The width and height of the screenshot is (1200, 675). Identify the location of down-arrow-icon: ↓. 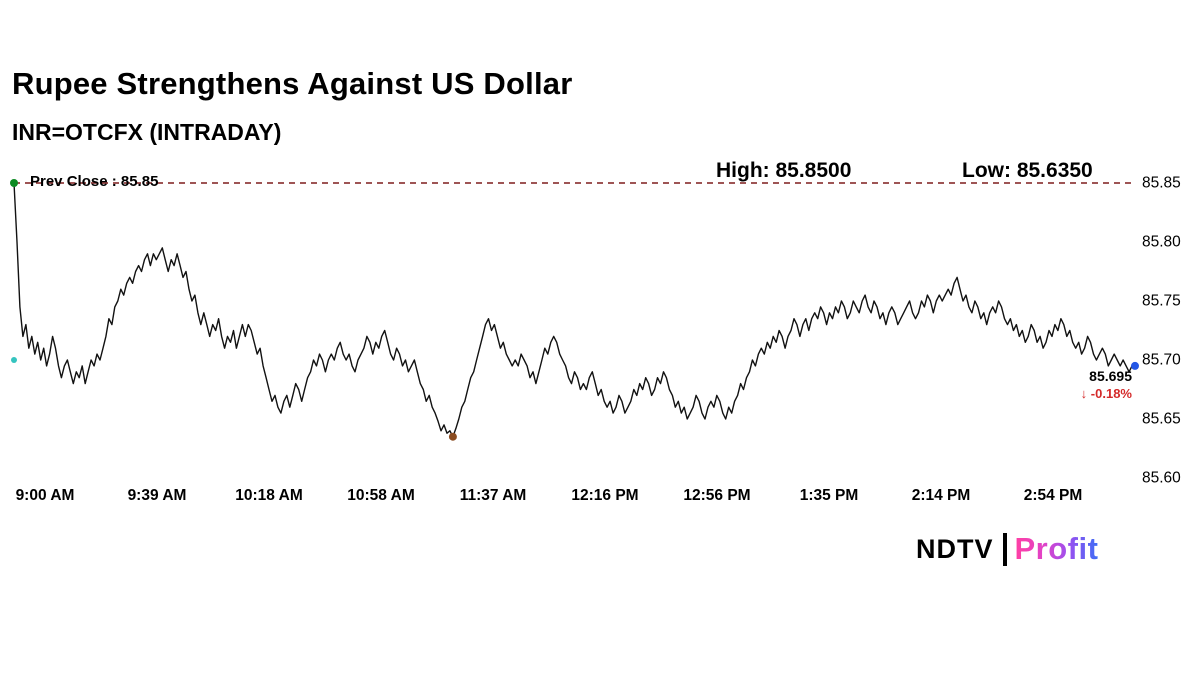
(1084, 393).